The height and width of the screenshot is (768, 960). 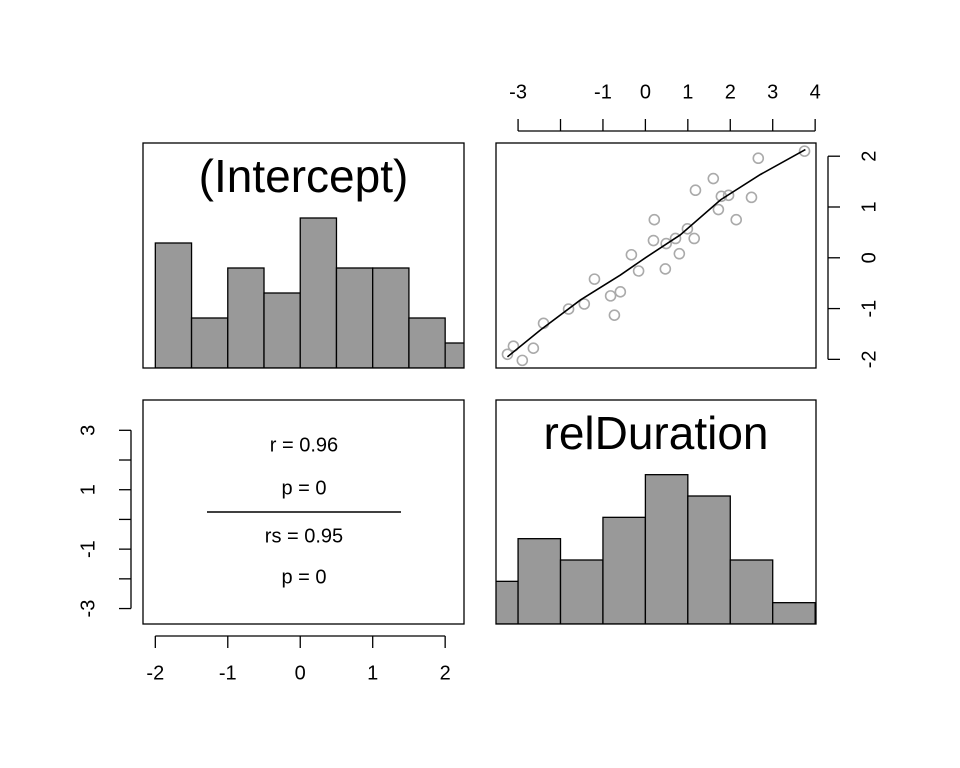 What do you see at coordinates (88, 609) in the screenshot?
I see `y-tick-label: -3` at bounding box center [88, 609].